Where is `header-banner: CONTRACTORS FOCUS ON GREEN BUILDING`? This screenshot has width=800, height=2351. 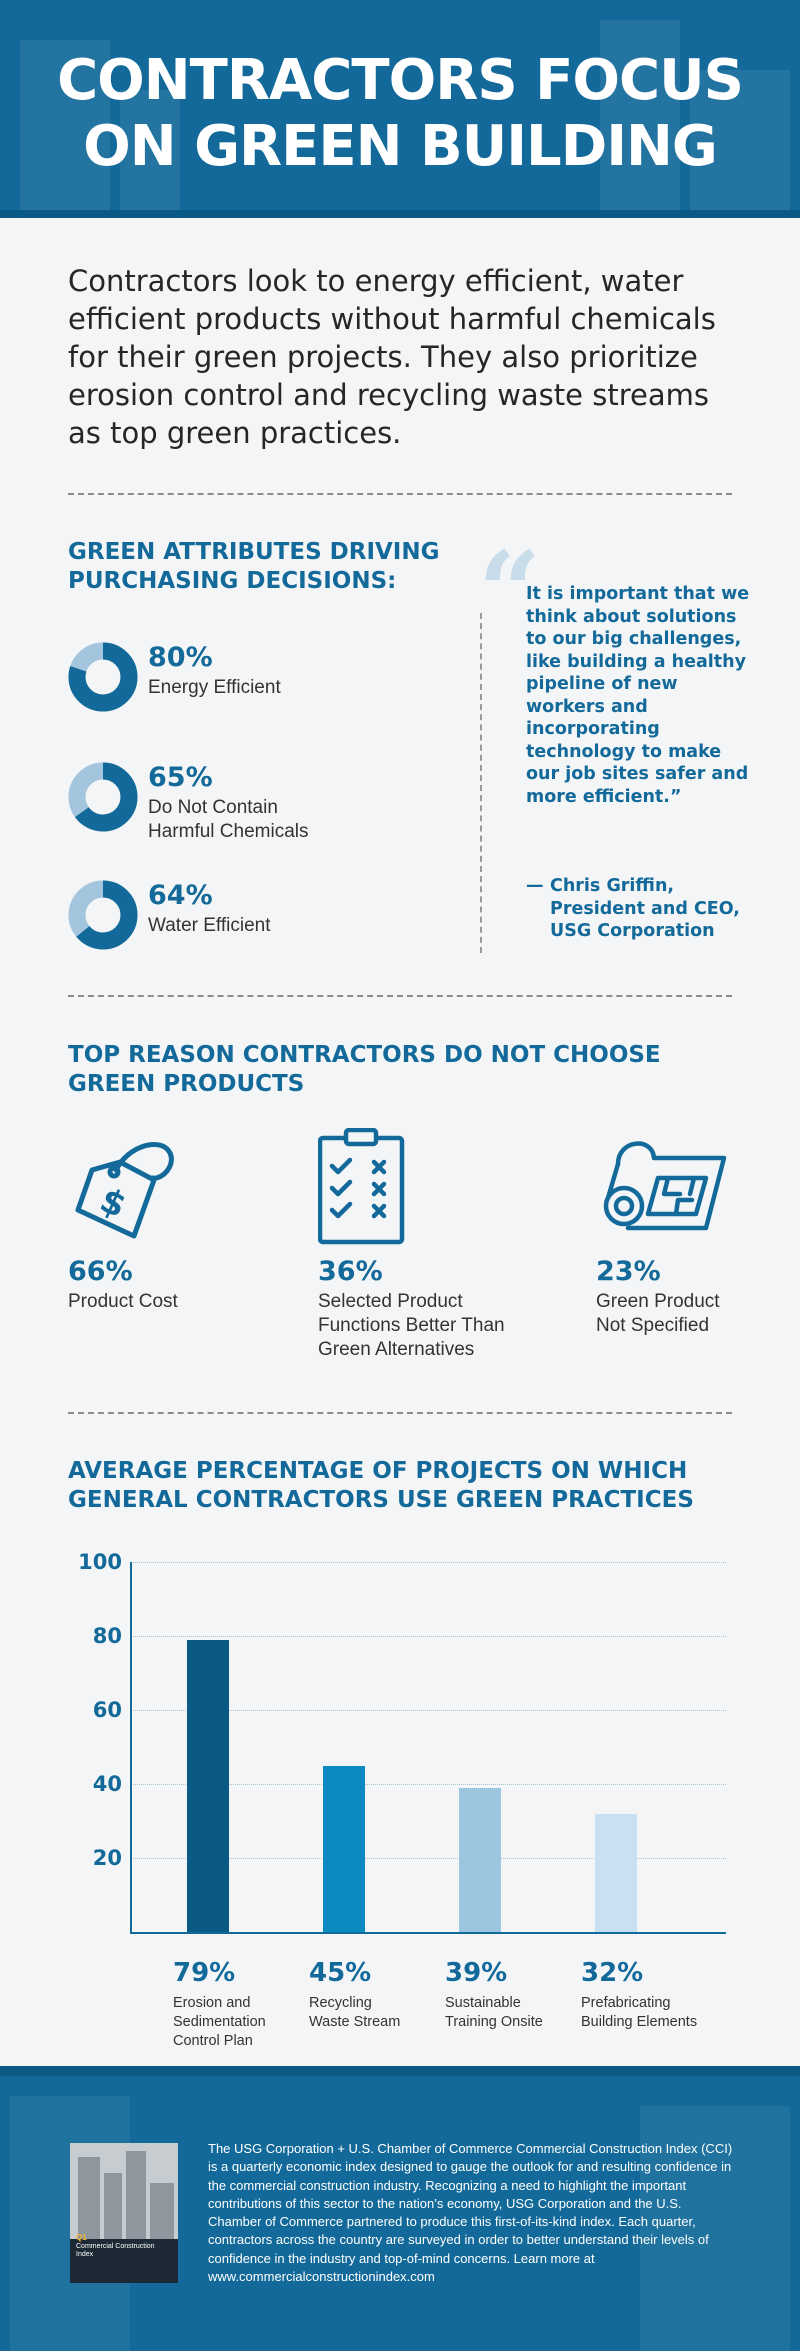
header-banner: CONTRACTORS FOCUS ON GREEN BUILDING is located at coordinates (400, 109).